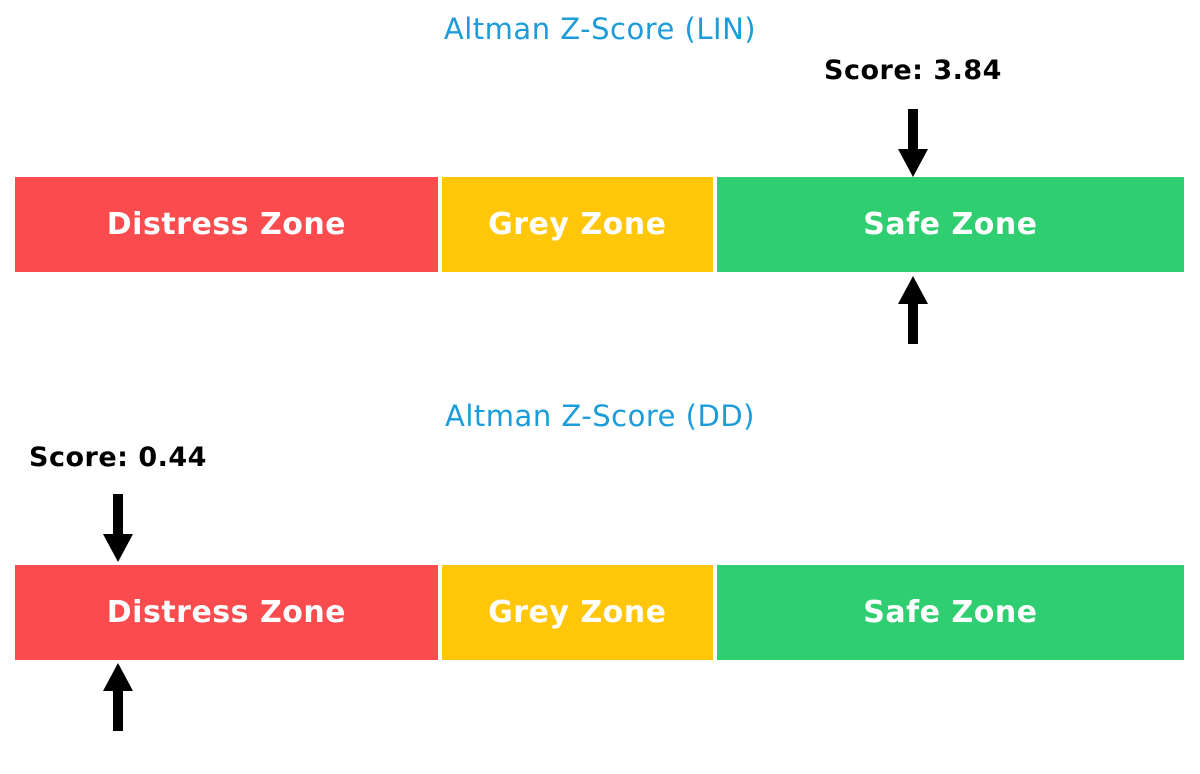 The image size is (1200, 774). I want to click on chart-lin-zone-bar: Distress Zone Grey Zone Safe Zone, so click(599, 224).